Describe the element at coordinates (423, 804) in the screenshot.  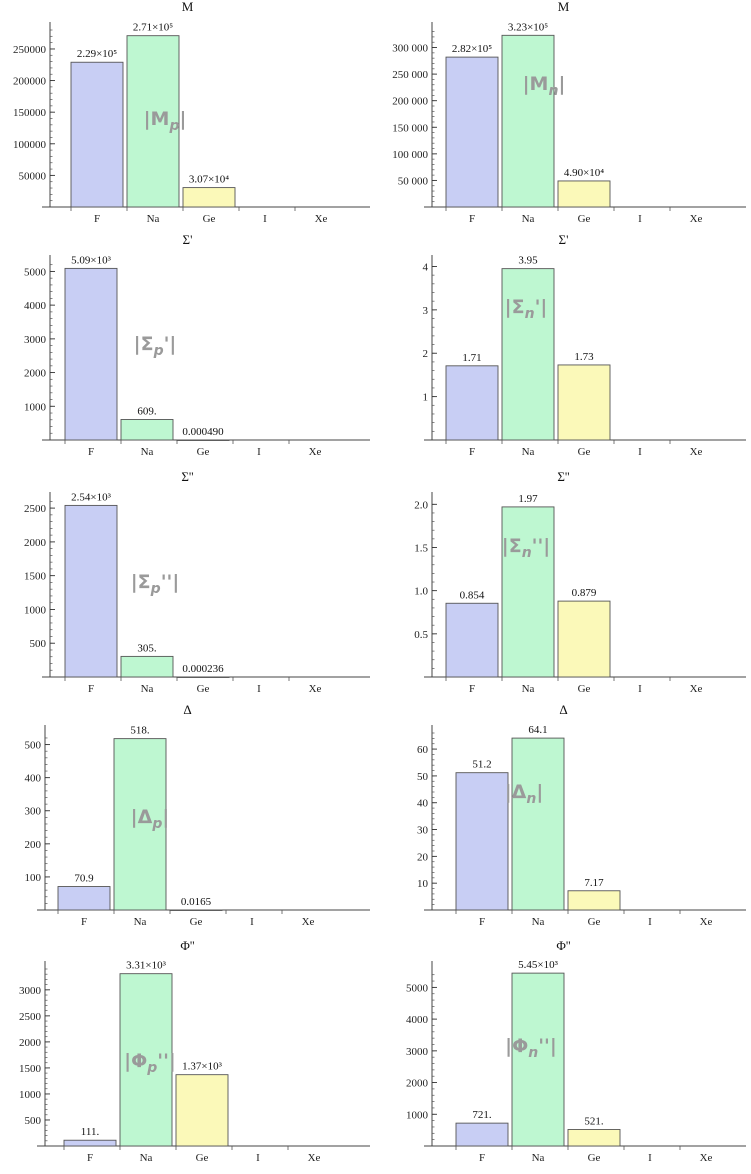
I see `y-tick-label: 40` at that location.